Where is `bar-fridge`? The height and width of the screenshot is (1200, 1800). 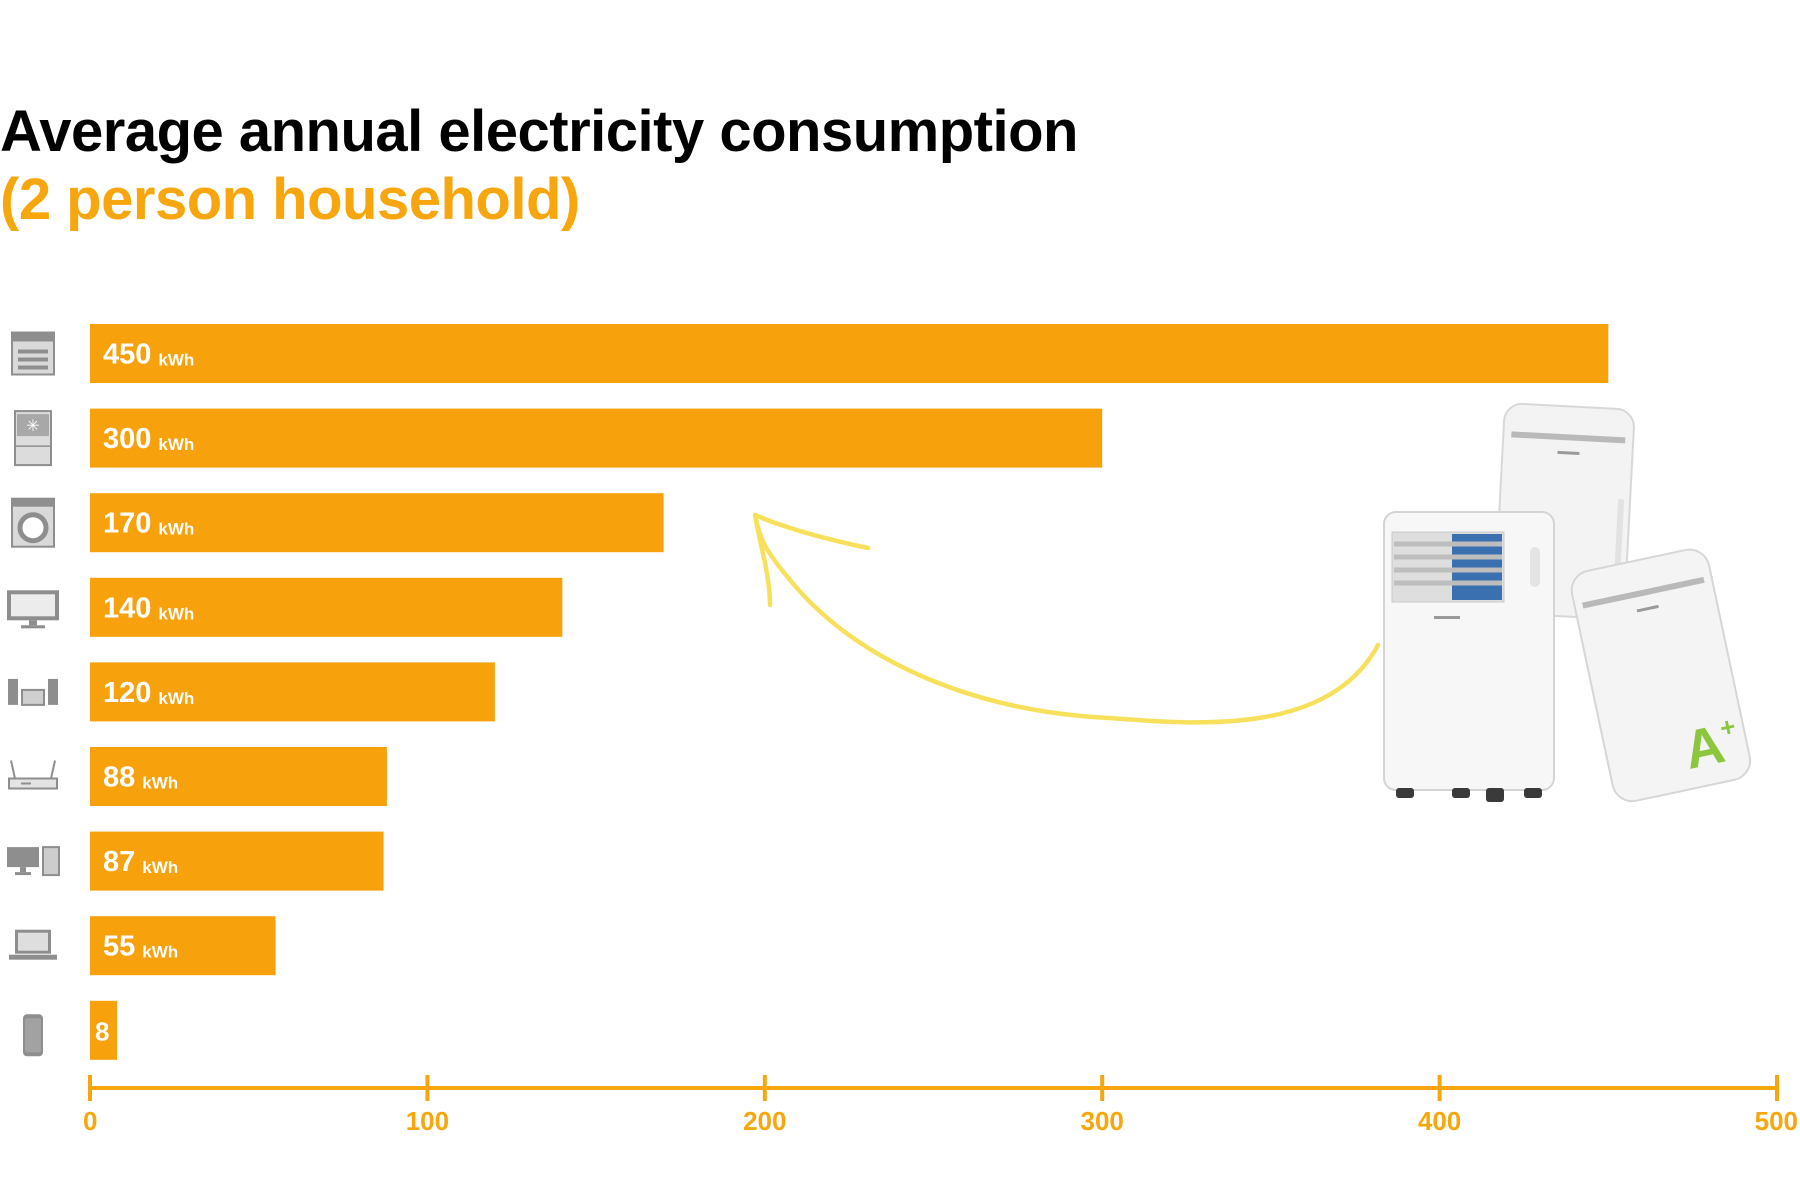 bar-fridge is located at coordinates (596, 438).